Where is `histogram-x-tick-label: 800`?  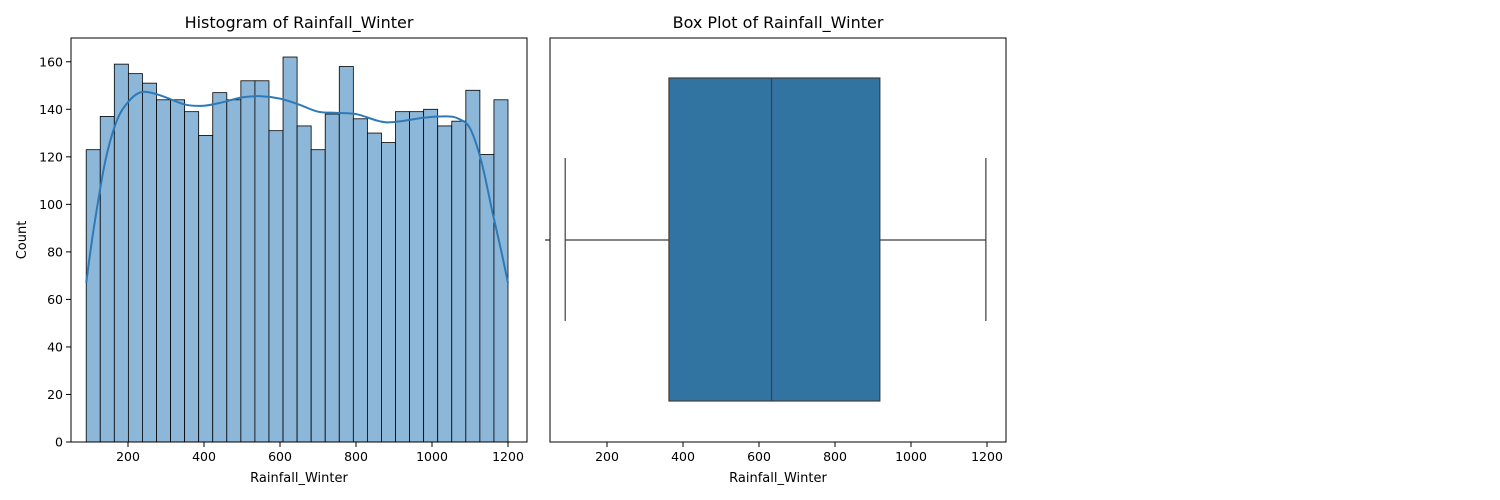
histogram-x-tick-label: 800 is located at coordinates (356, 456).